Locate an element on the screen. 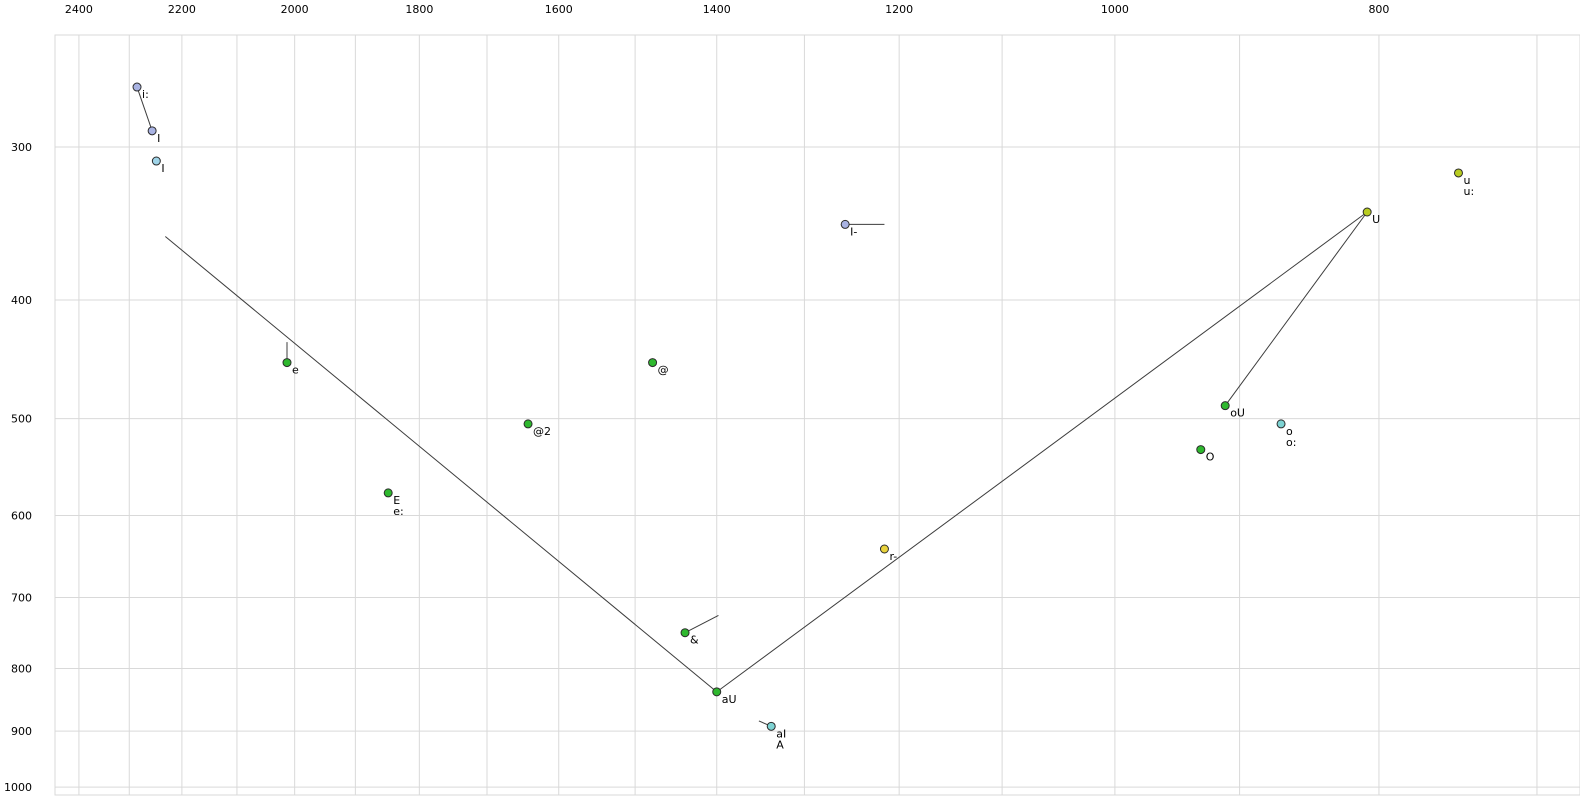 The height and width of the screenshot is (800, 1580). x-tick-label: 2200 is located at coordinates (182, 9).